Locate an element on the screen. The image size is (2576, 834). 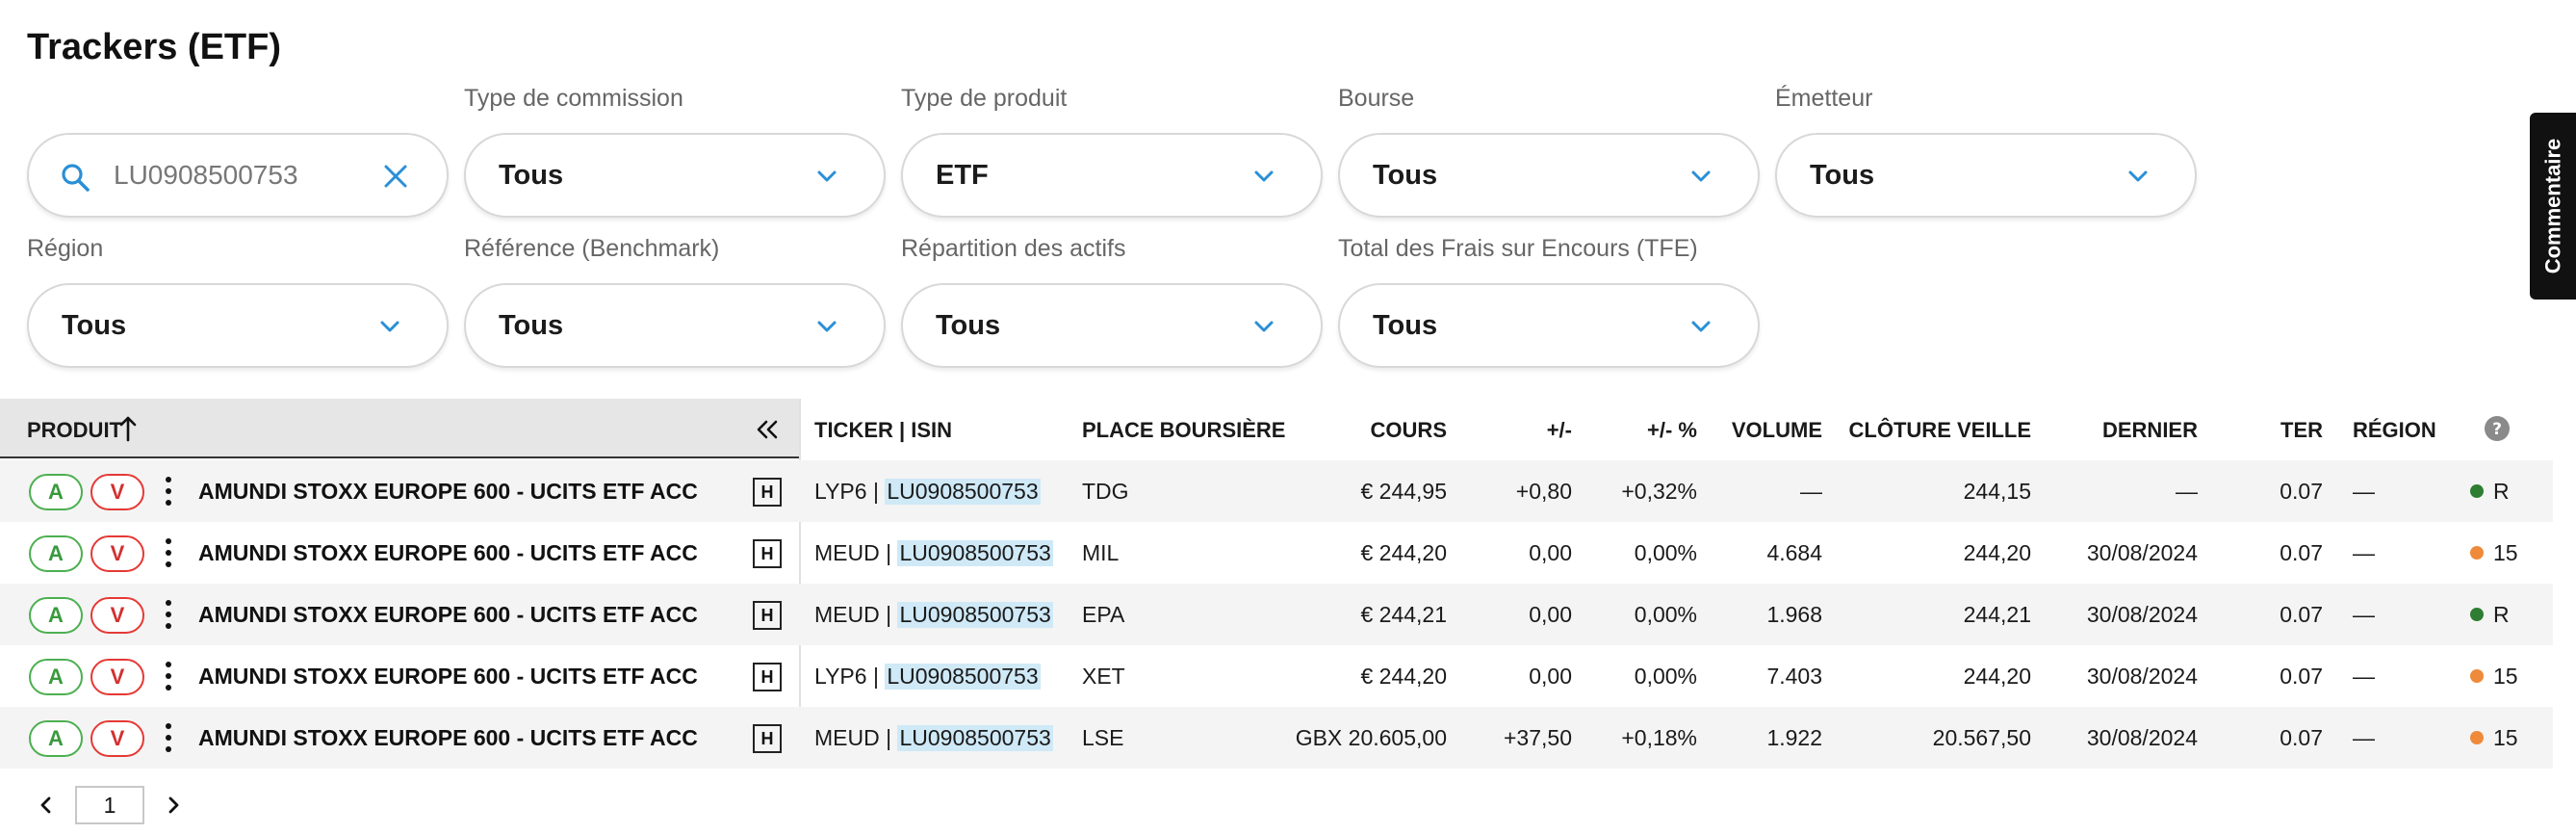
search-icon is located at coordinates (76, 178).